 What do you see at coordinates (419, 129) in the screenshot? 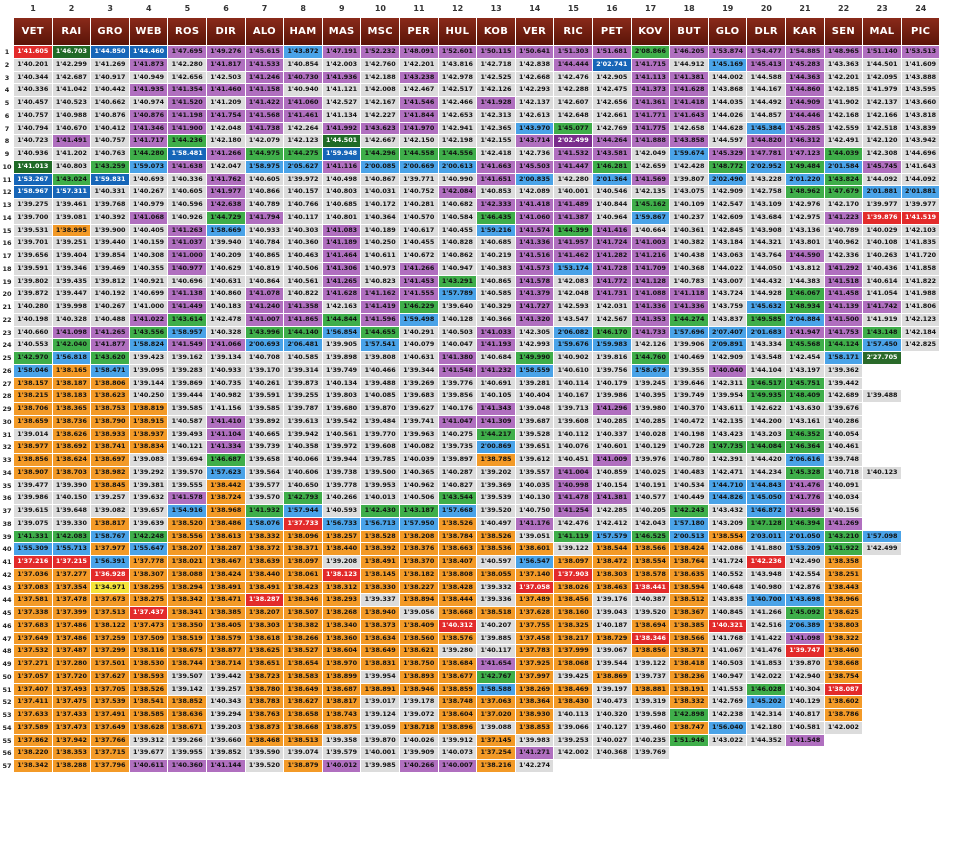
I see `lap-time-cell: 1'41.970` at bounding box center [419, 129].